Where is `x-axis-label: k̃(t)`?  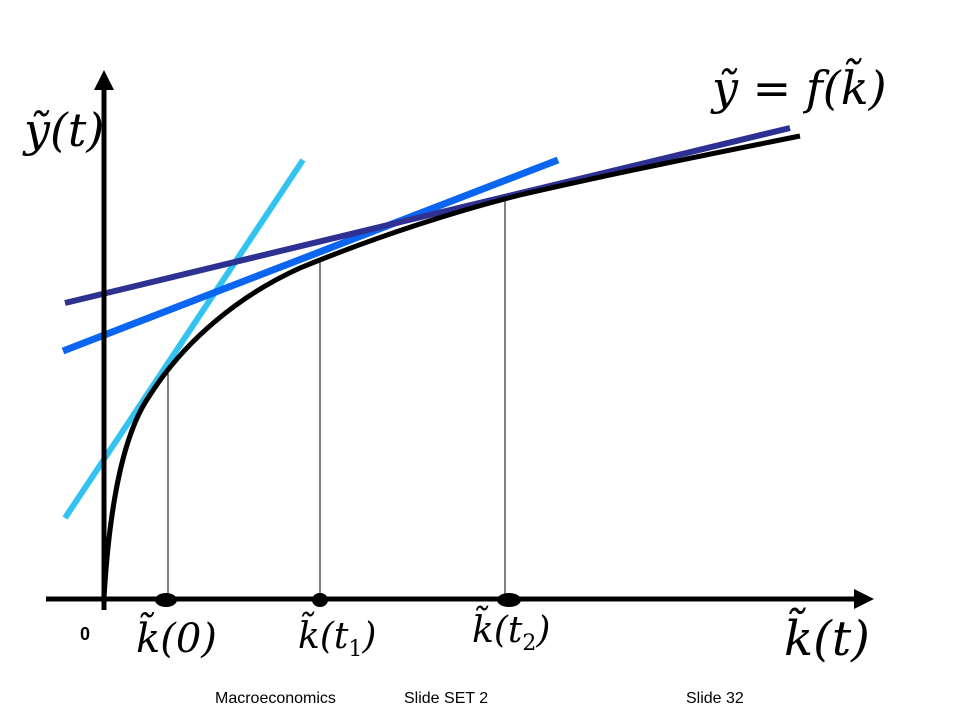 x-axis-label: k̃(t) is located at coordinates (827, 637).